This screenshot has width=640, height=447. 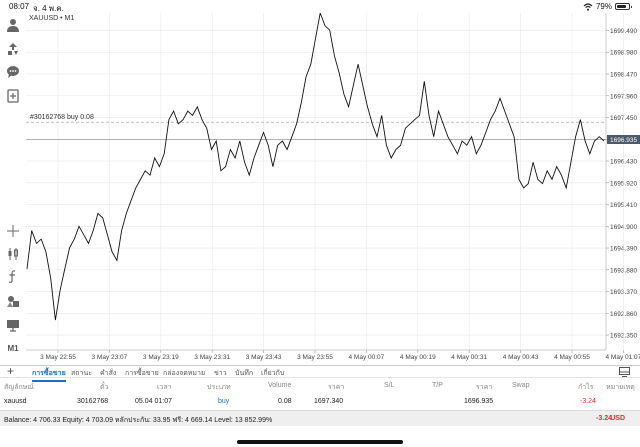 What do you see at coordinates (49, 376) in the screenshot?
I see `tab-trade: การซื้อขาย` at bounding box center [49, 376].